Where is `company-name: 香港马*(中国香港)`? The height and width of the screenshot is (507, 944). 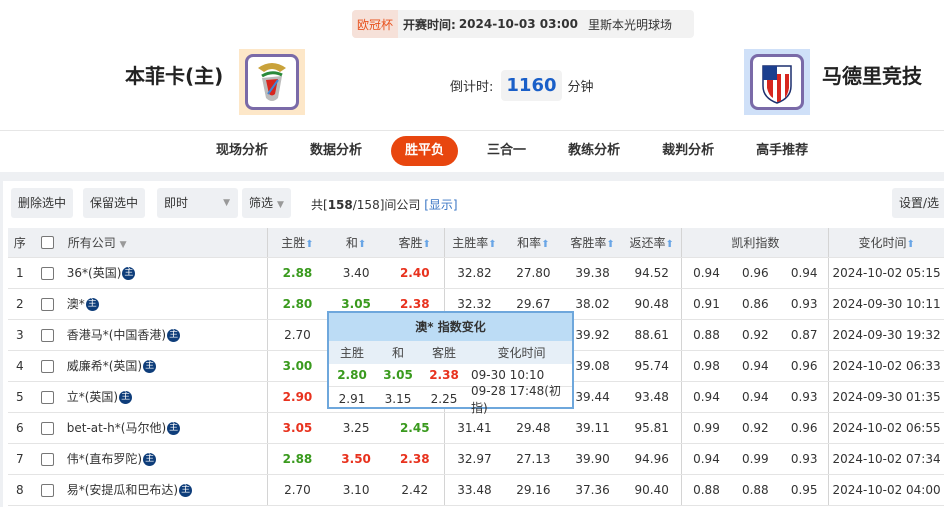 company-name: 香港马*(中国香港) is located at coordinates (116, 335).